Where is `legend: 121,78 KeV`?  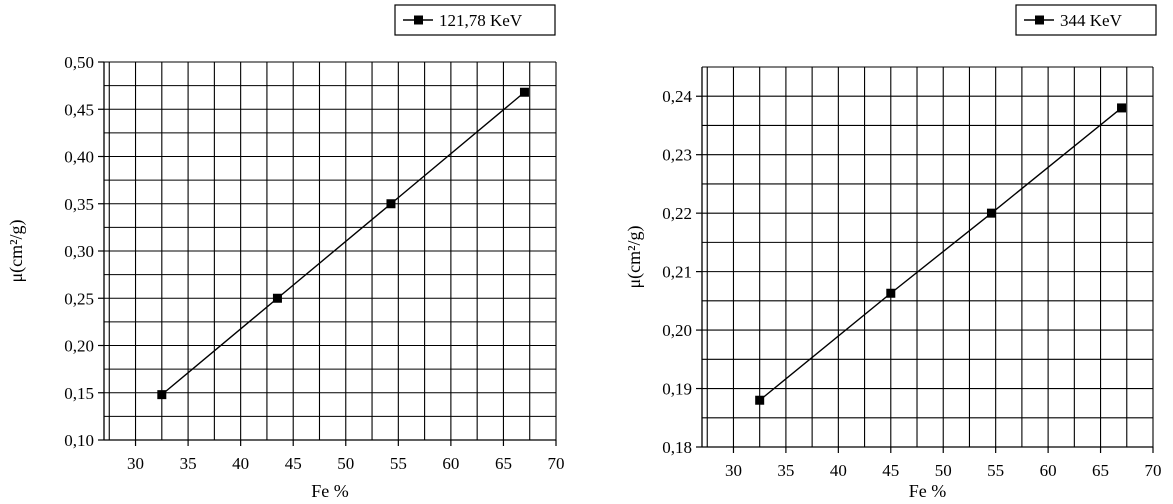 legend: 121,78 KeV is located at coordinates (475, 20).